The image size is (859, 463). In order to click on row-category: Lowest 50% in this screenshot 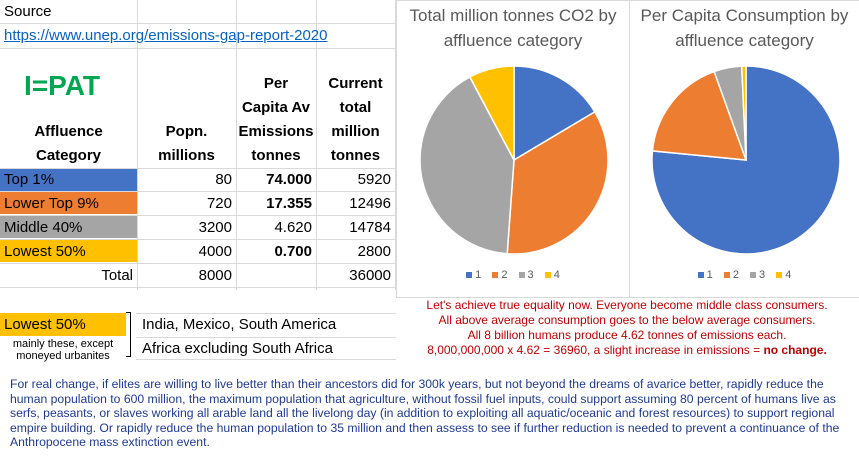, I will do `click(45, 251)`.